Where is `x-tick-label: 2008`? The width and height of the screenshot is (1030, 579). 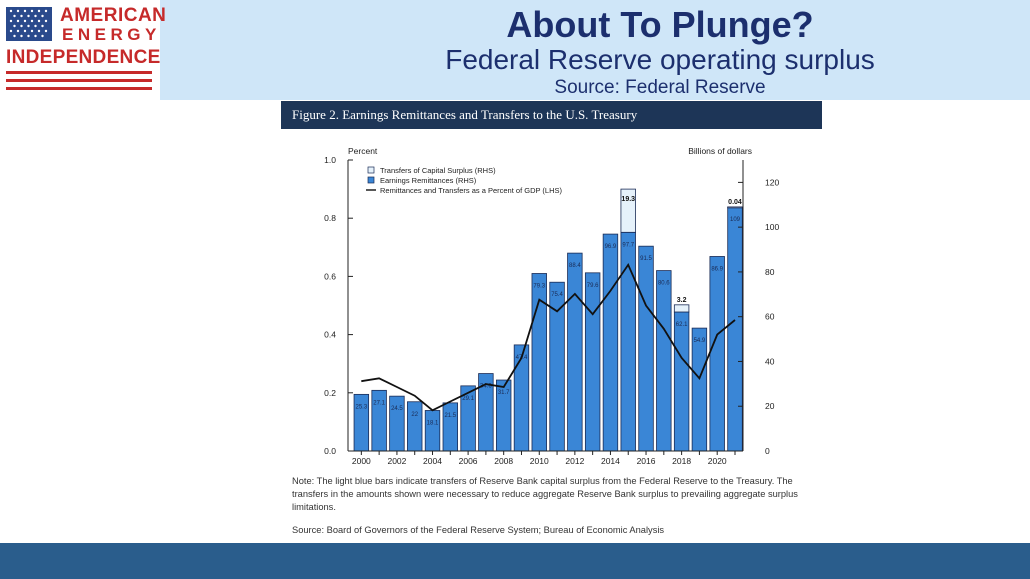 x-tick-label: 2008 is located at coordinates (503, 461).